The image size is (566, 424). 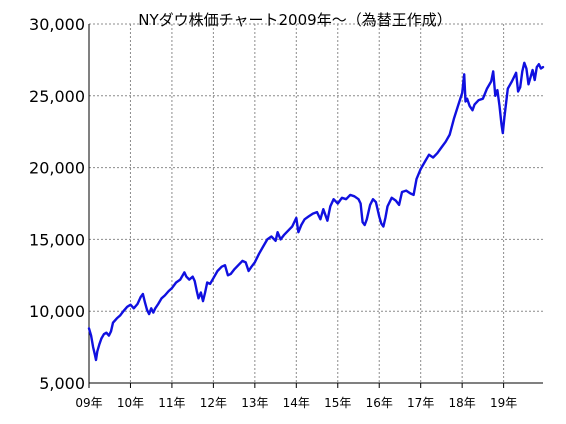 What do you see at coordinates (171, 403) in the screenshot?
I see `x-tick-label: 11年` at bounding box center [171, 403].